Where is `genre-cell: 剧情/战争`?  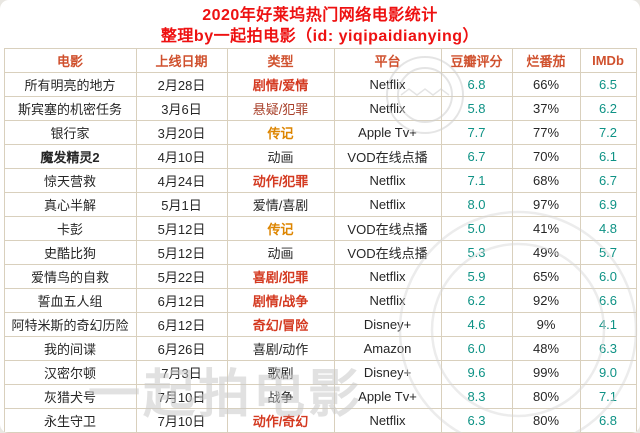
genre-cell: 剧情/战争 is located at coordinates (280, 300).